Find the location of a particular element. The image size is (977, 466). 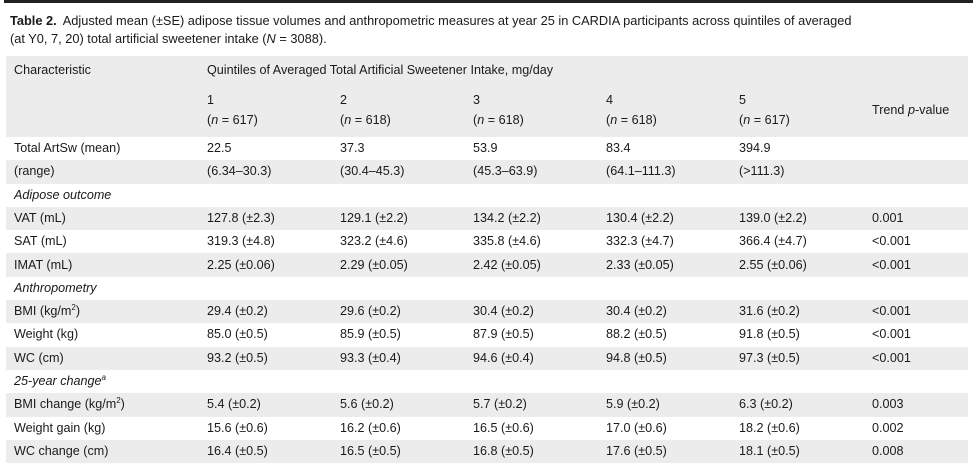

cell-trend-pvalue: 0.001 is located at coordinates (916, 218).